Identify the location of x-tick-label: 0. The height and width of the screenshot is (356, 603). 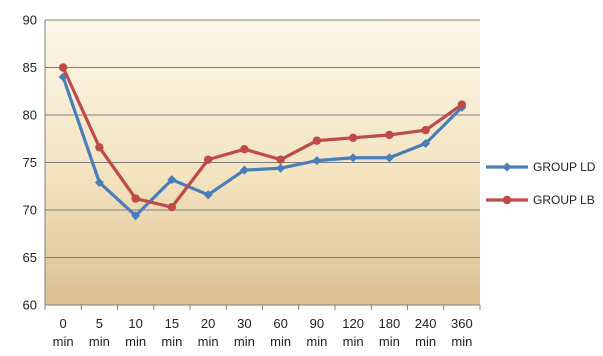
(63, 323).